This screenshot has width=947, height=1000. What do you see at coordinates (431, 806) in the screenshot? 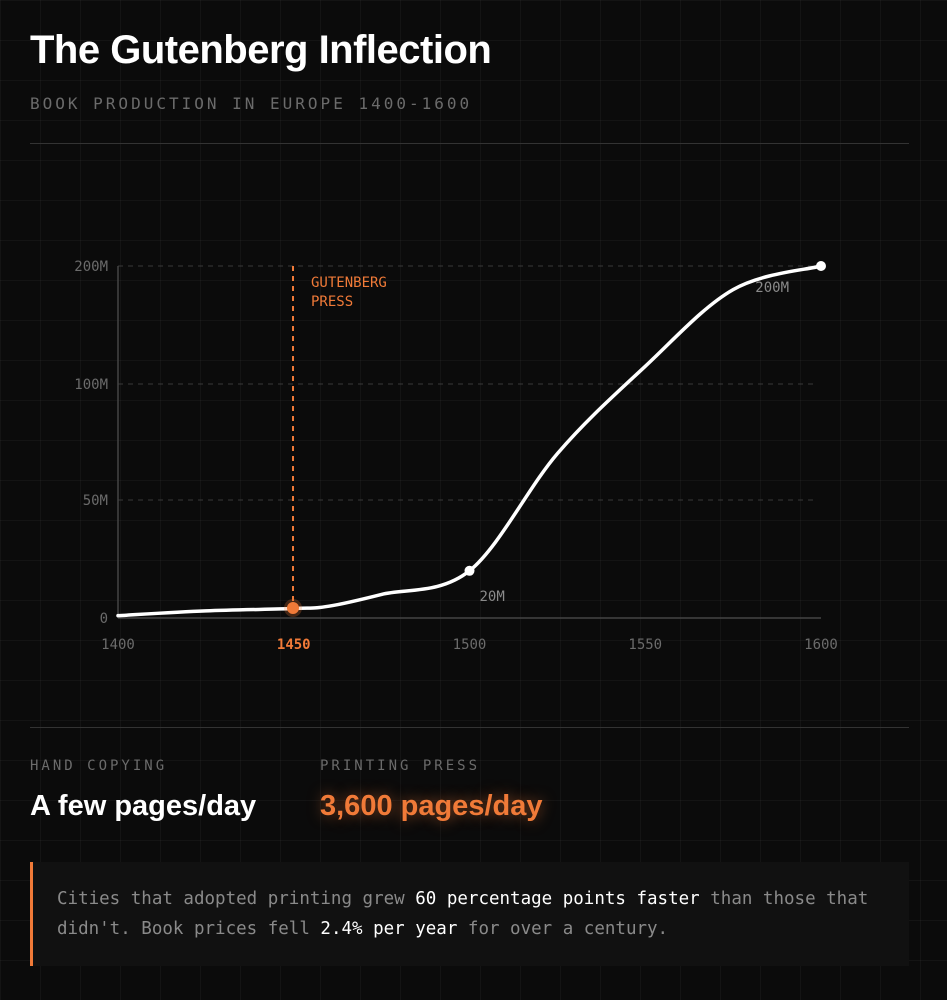
I see `printing-press-value: 3,600 pages/day` at bounding box center [431, 806].